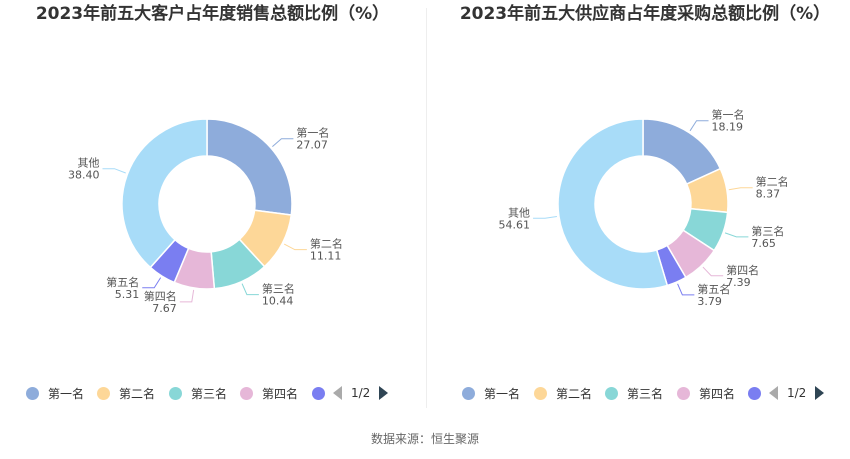 The height and width of the screenshot is (459, 850). Describe the element at coordinates (645, 14) in the screenshot. I see `chart-title: 2023年前五大供应商占年度采购总额比例（%）` at that location.